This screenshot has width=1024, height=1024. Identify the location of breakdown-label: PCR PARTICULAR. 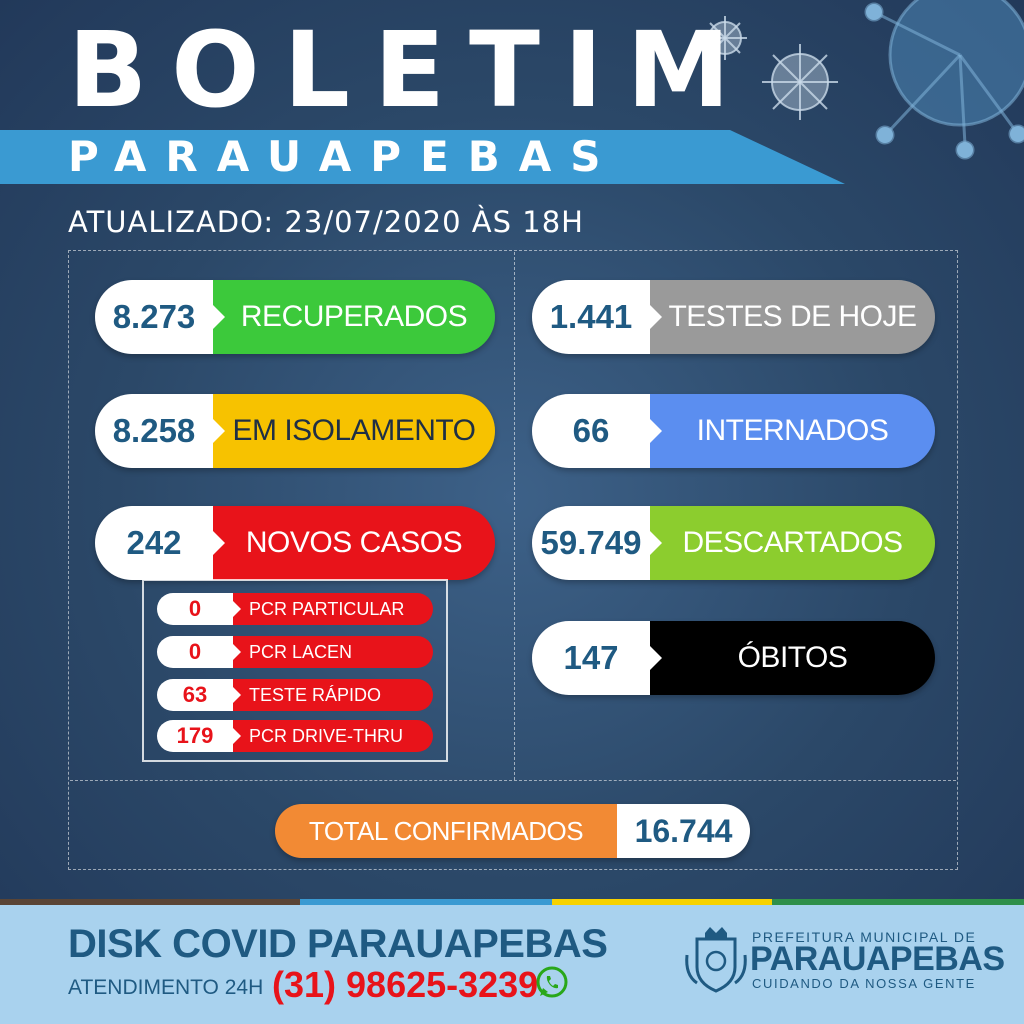
(333, 609).